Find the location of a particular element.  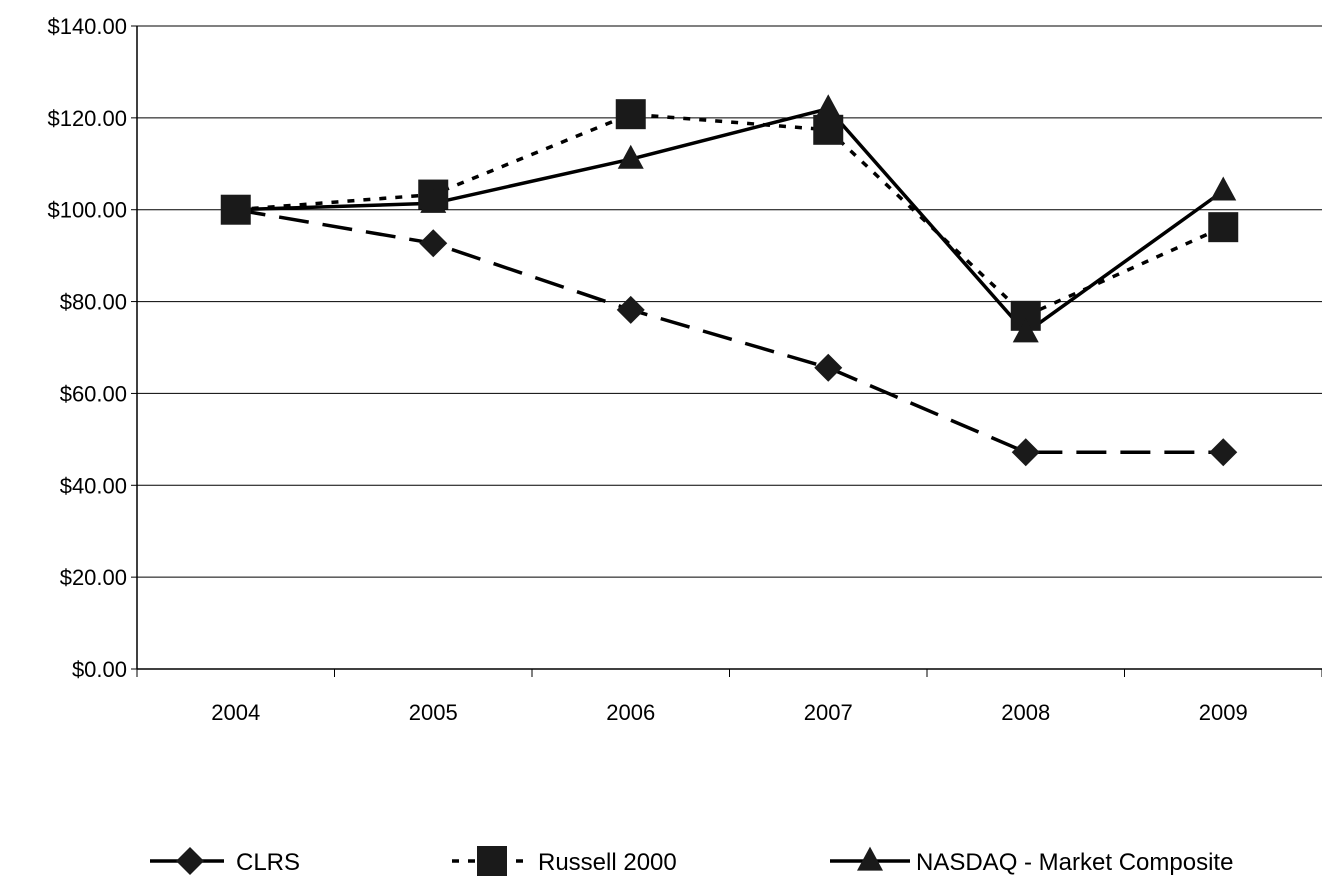

y-tick-label: $40.00 is located at coordinates (93, 485).